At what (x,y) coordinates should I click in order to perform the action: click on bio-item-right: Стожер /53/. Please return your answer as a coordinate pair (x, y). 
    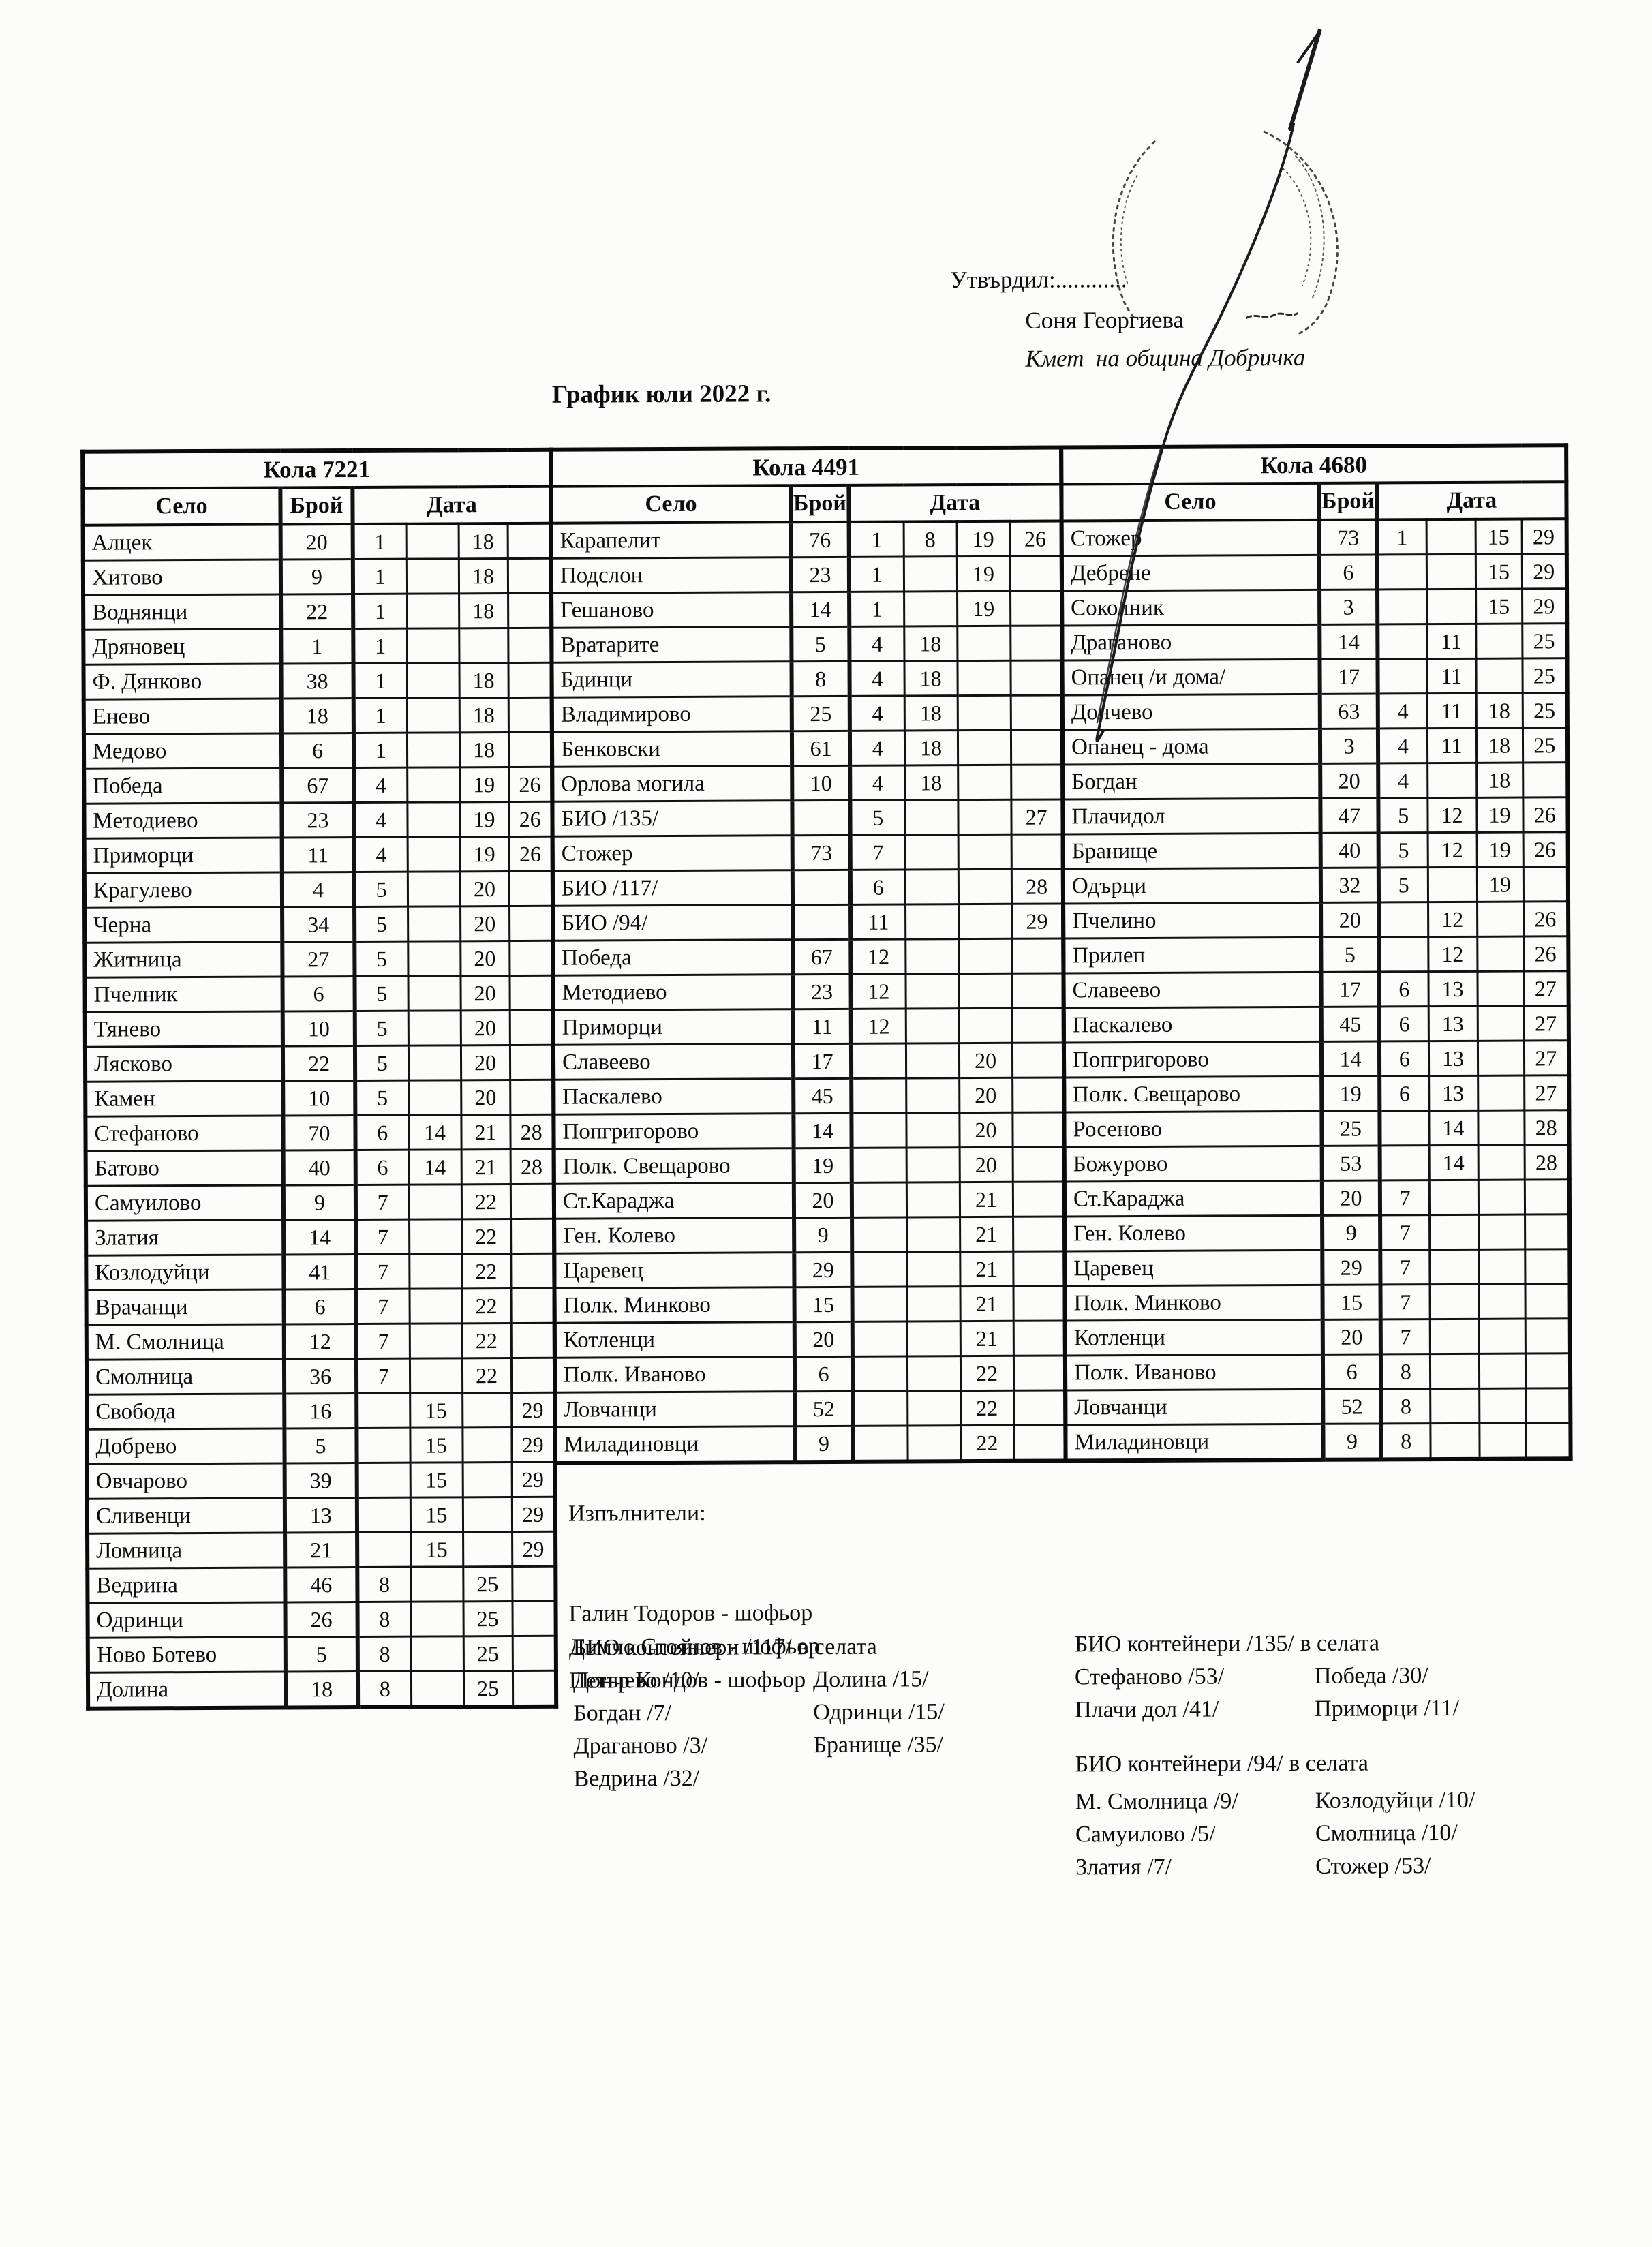
    Looking at the image, I should click on (1373, 1866).